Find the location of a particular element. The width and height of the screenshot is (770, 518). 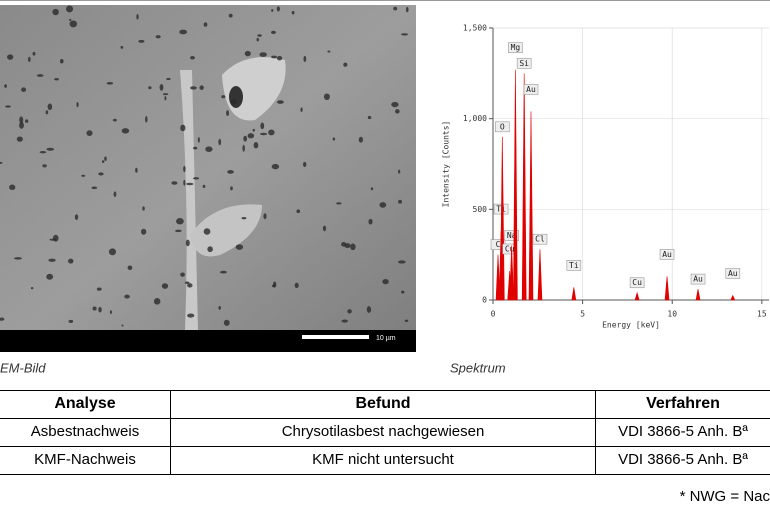

scale-bar-label: 10 µm is located at coordinates (386, 338).